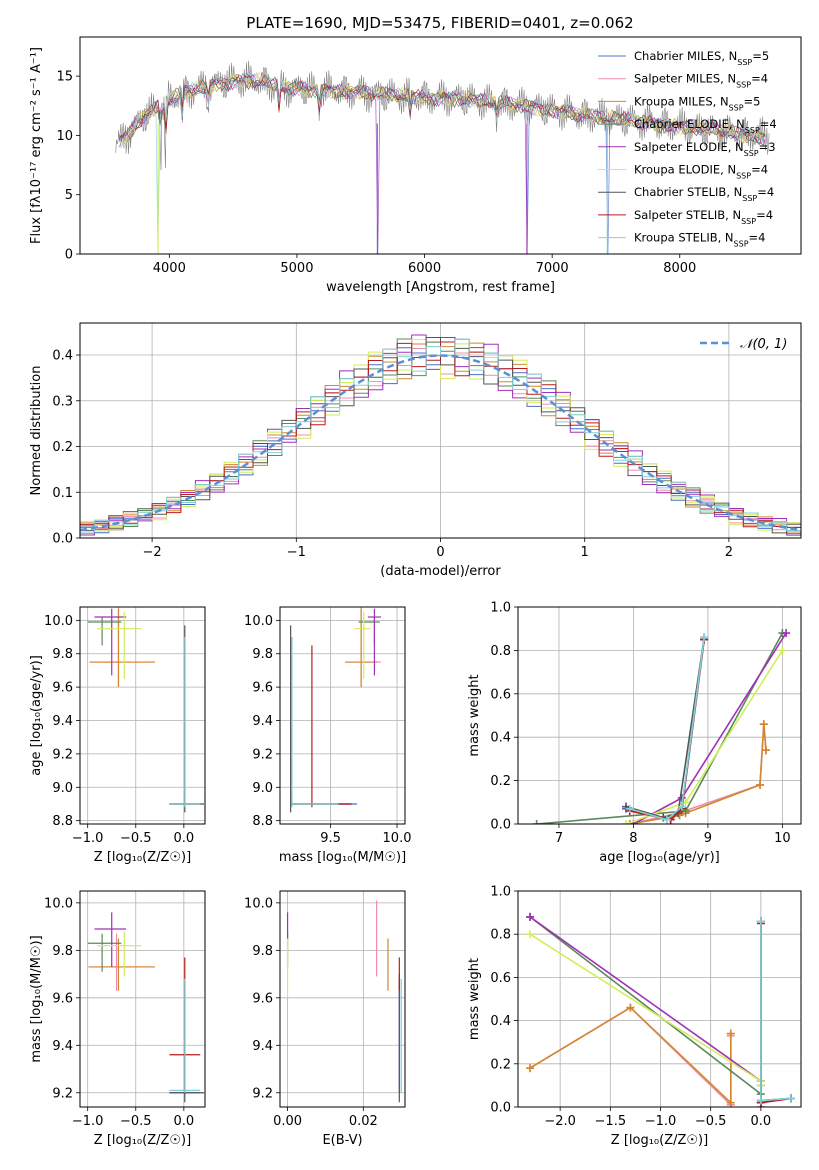  Describe the element at coordinates (500, 892) in the screenshot. I see `y-tick-label: 1.0` at that location.